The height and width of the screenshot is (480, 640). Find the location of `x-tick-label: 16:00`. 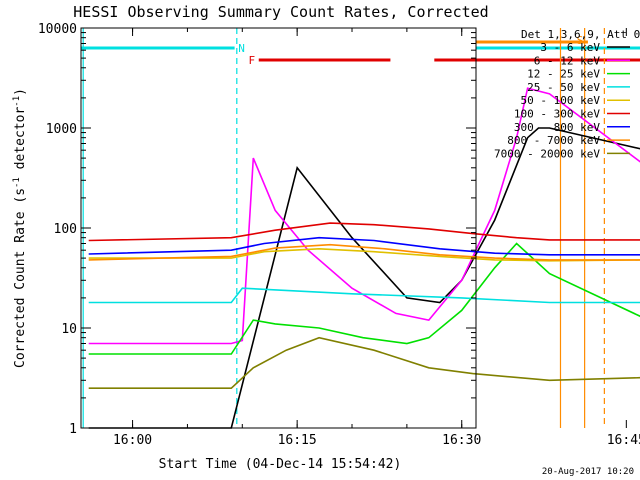

x-tick-label: 16:00 is located at coordinates (132, 440).